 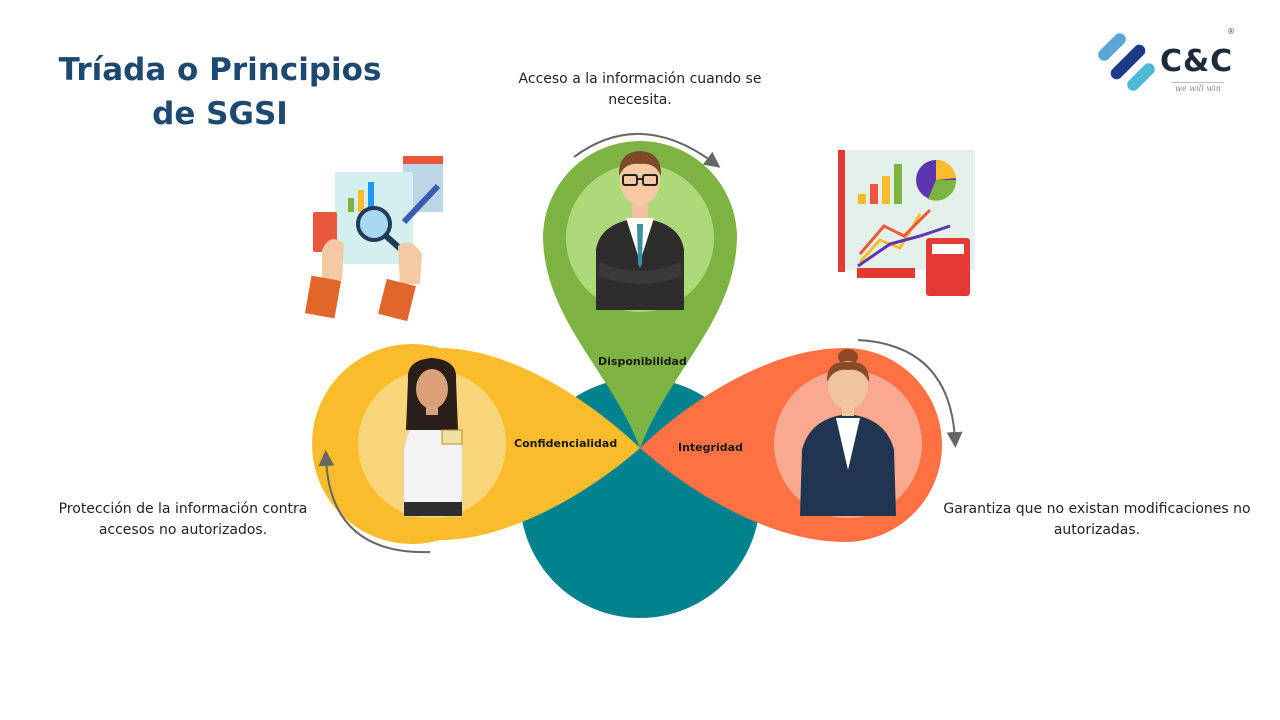 I want to click on brand-logo-tagline: we will win, so click(x=1198, y=87).